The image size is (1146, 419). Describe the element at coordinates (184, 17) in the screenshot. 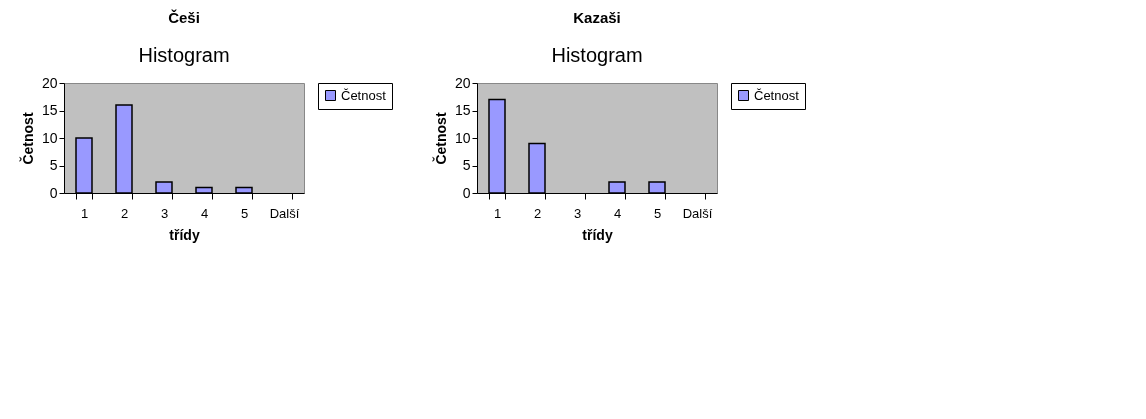

I see `chart-title: Češi` at that location.